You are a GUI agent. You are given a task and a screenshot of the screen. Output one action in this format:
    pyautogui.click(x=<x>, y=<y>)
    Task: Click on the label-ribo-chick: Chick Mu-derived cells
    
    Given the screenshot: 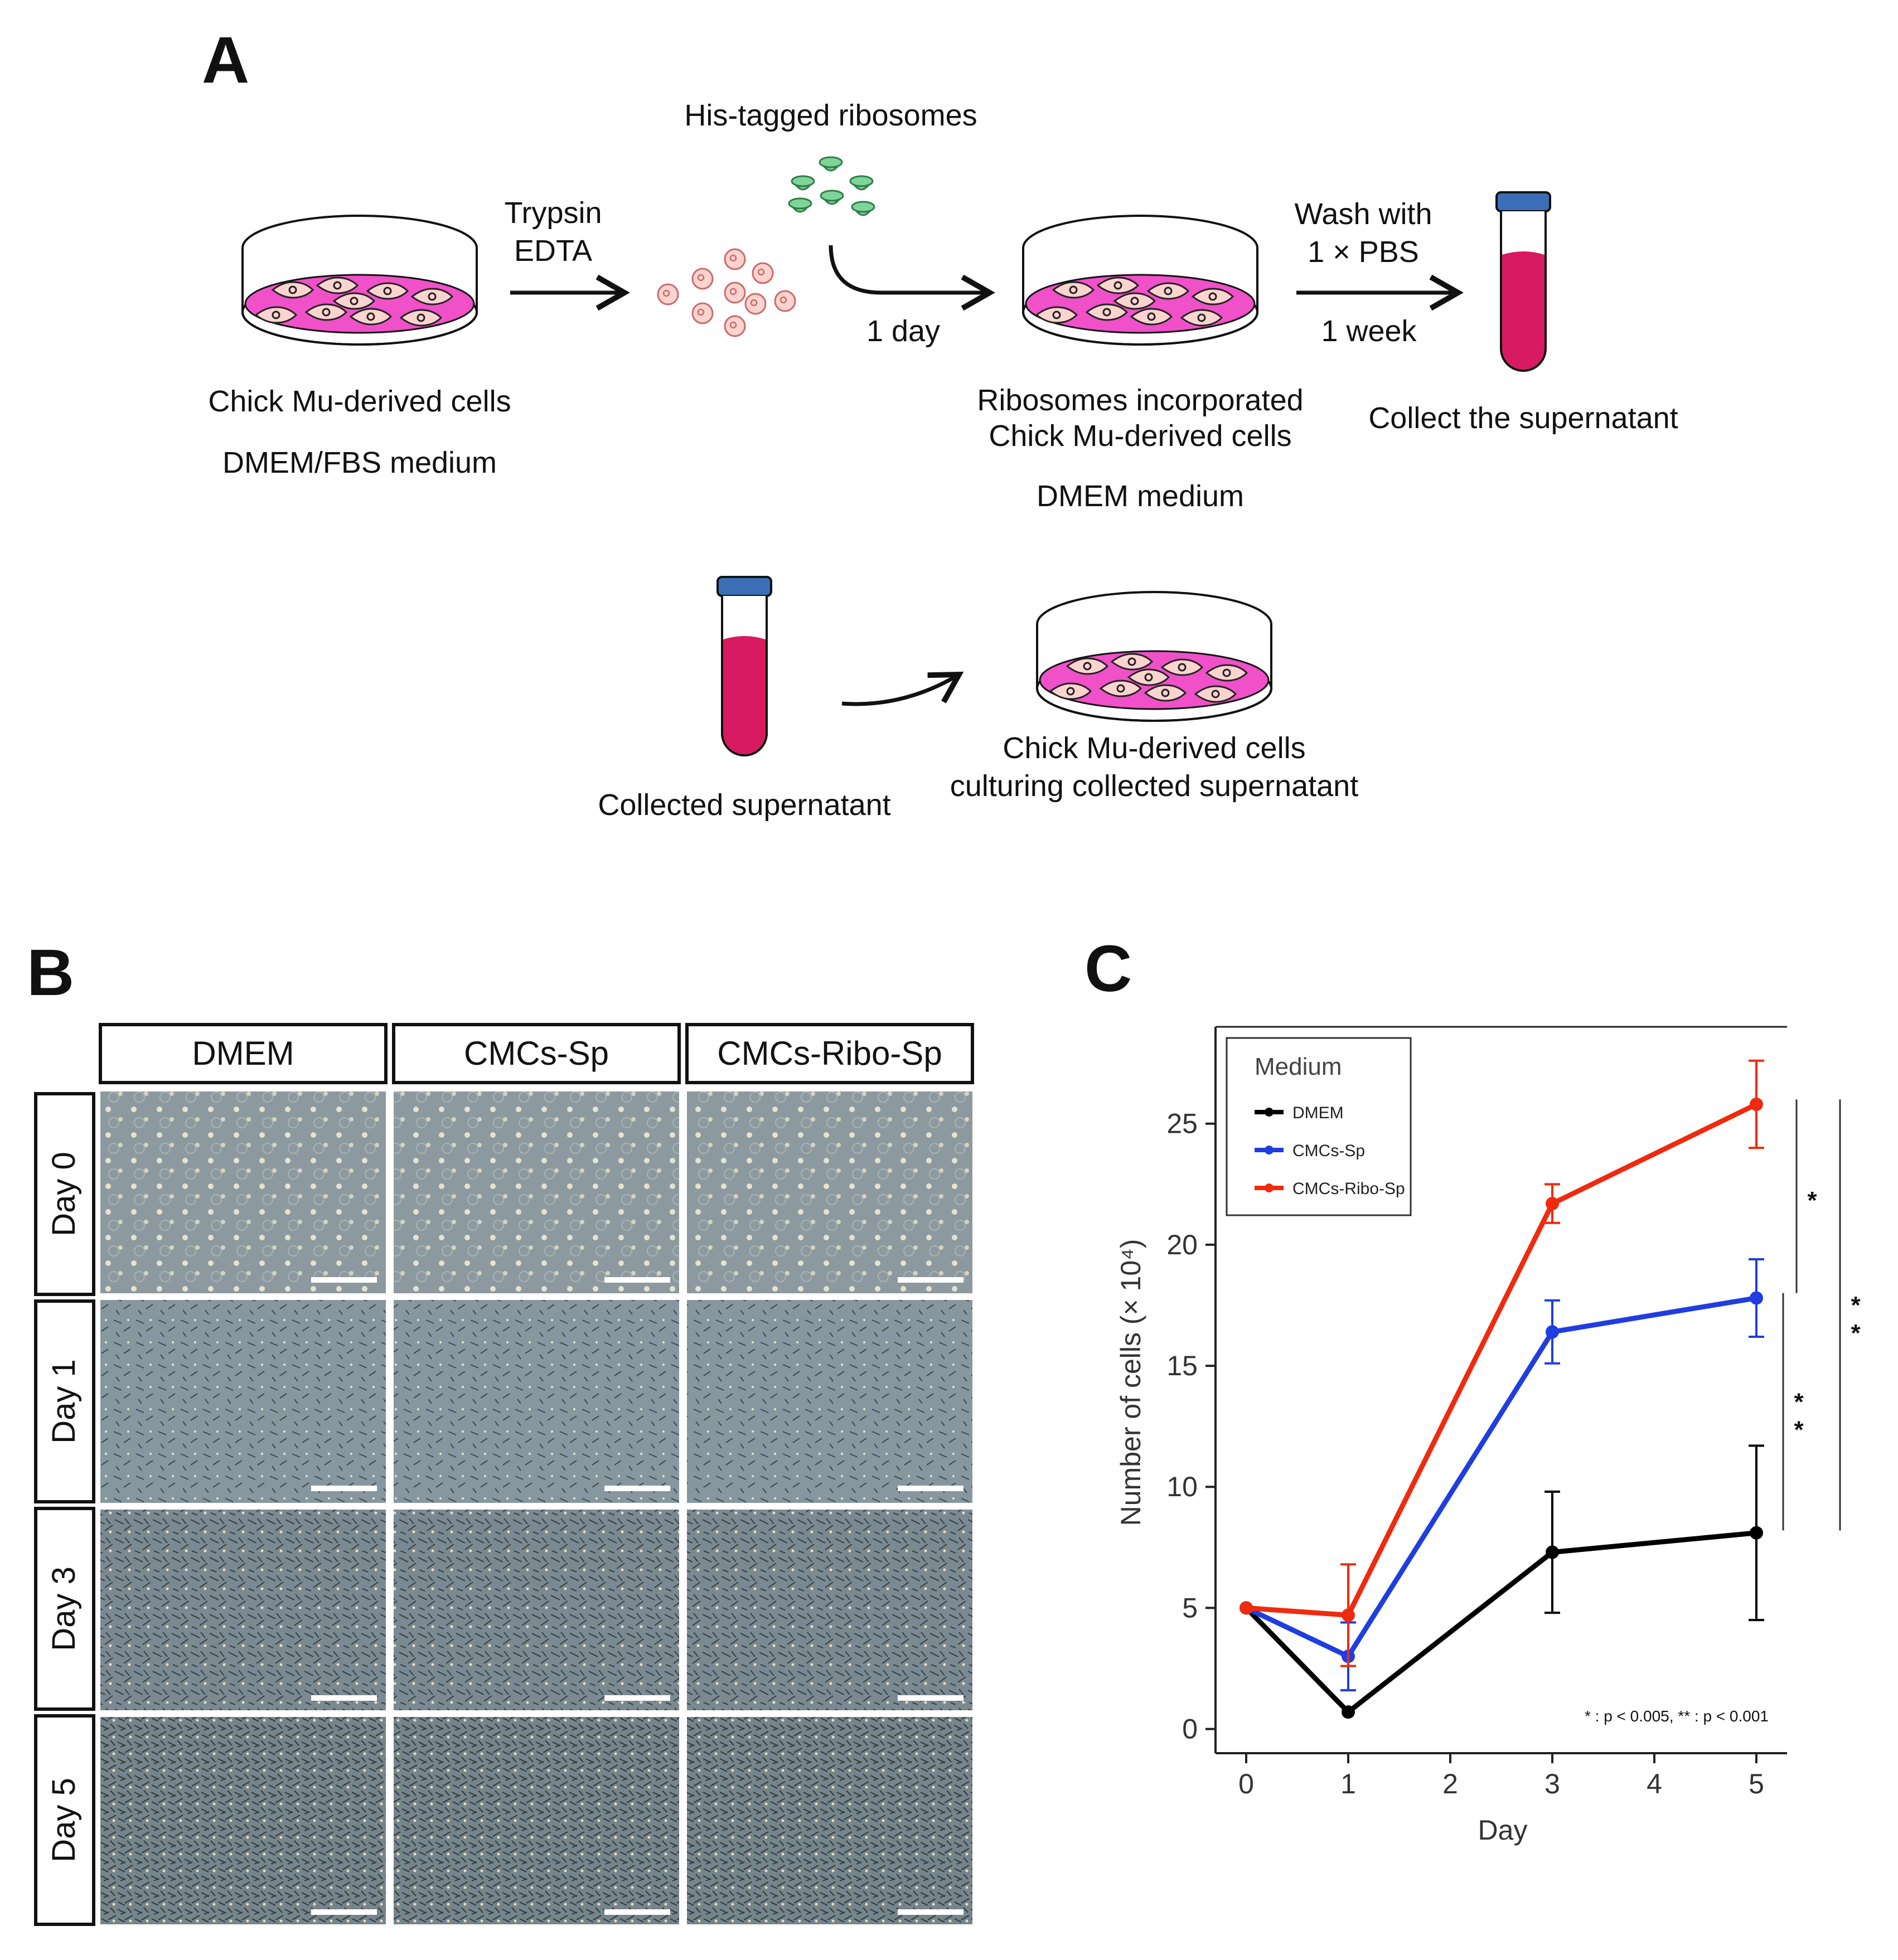 What is the action you would take?
    pyautogui.click(x=1140, y=436)
    